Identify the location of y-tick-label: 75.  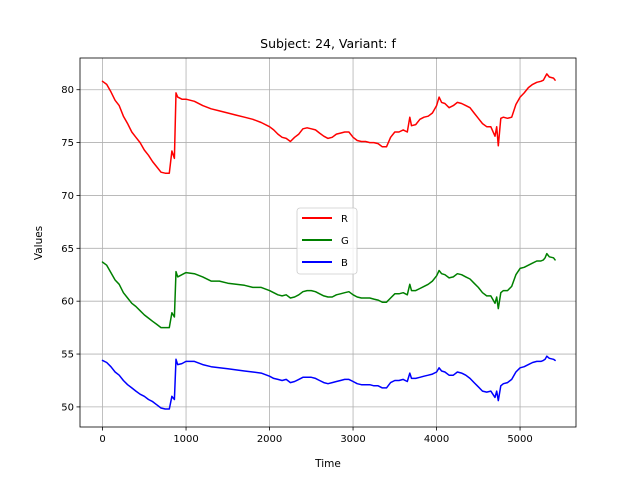
(67, 143).